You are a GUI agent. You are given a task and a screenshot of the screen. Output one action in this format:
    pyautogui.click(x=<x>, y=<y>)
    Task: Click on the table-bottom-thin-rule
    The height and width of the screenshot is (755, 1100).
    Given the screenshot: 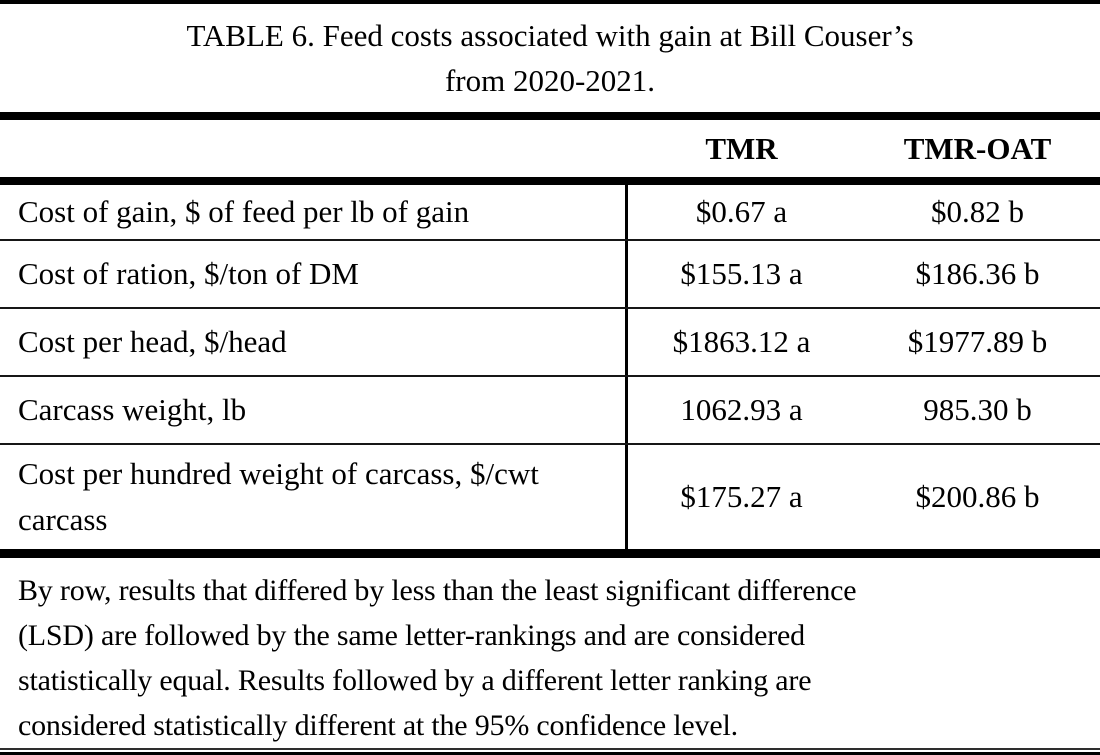 What is the action you would take?
    pyautogui.click(x=550, y=749)
    